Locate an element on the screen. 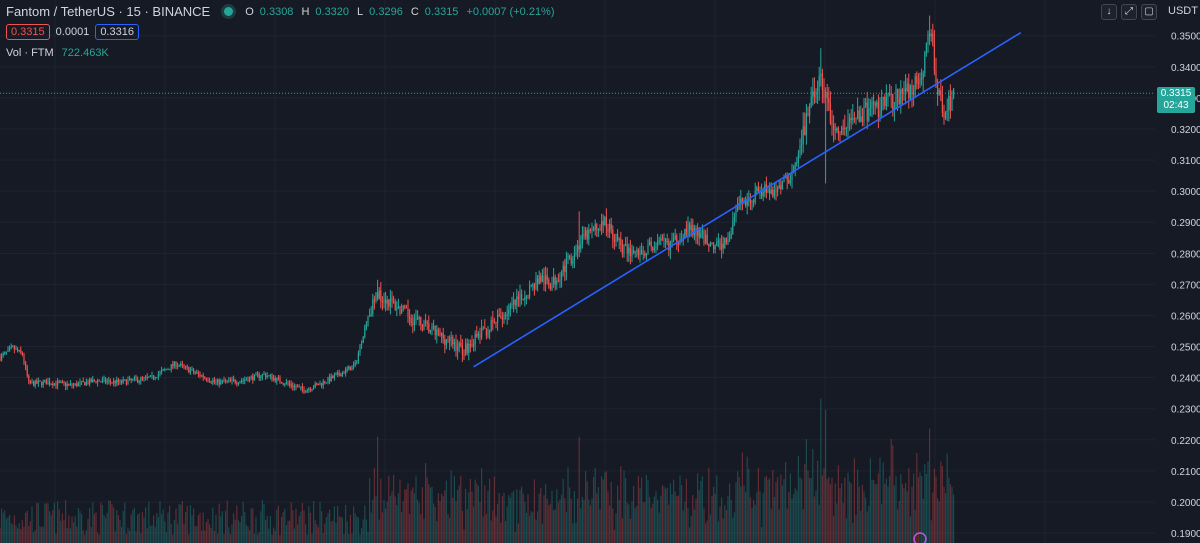 The image size is (1200, 543). camera-icon: ▢ is located at coordinates (1149, 12).